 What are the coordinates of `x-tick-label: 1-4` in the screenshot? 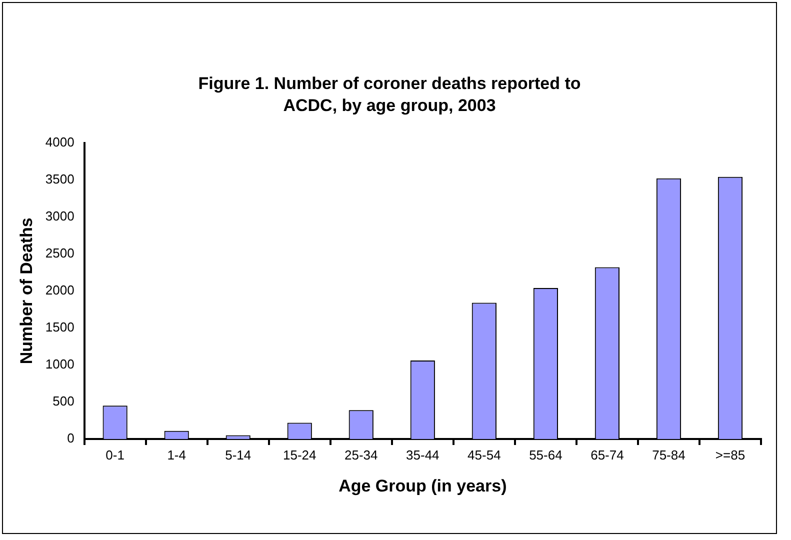 It's located at (176, 454).